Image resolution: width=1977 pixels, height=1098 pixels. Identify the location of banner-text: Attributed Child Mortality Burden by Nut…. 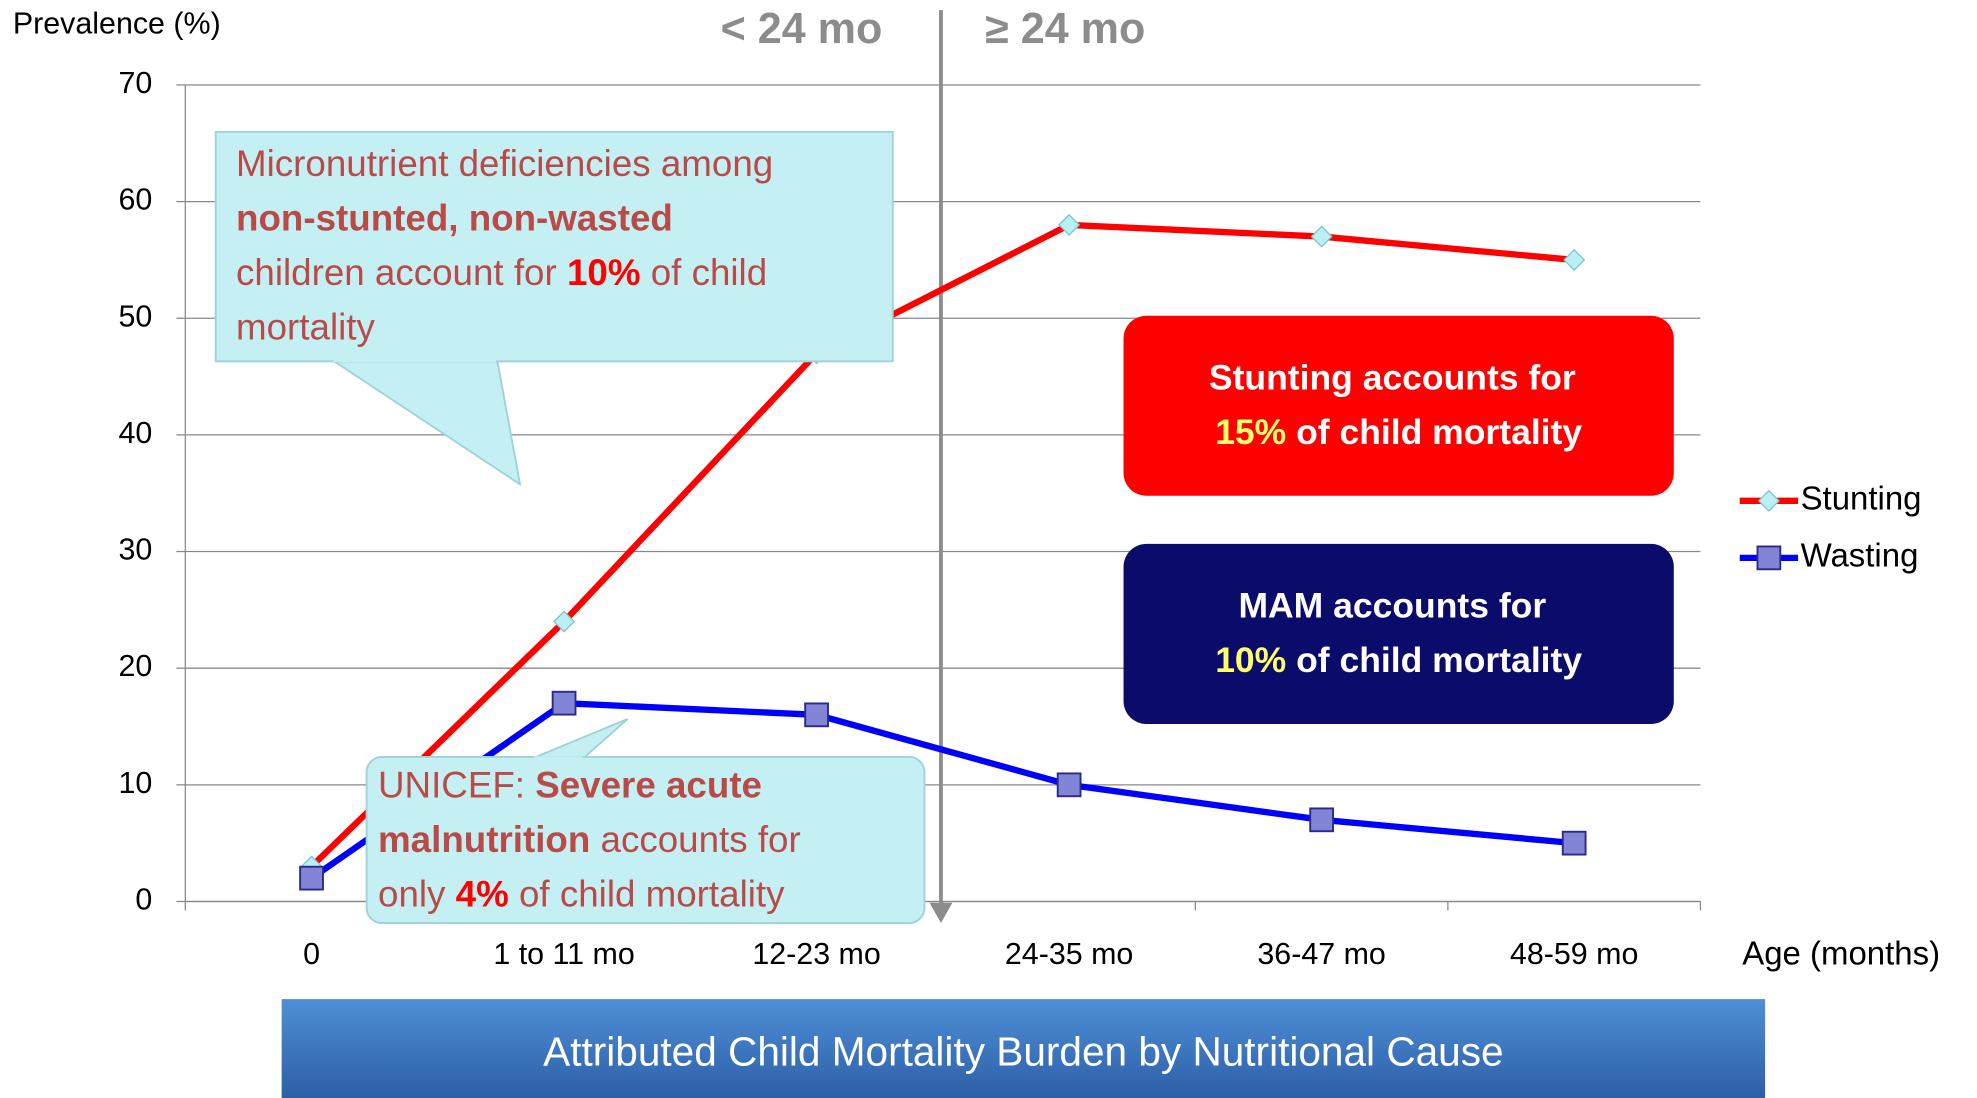
(1023, 1052).